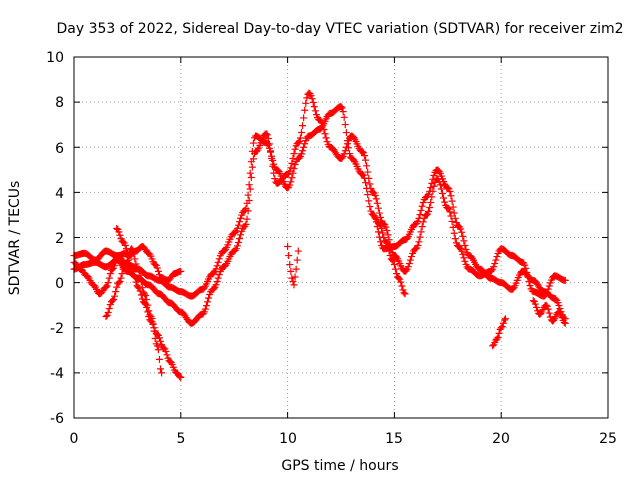 The height and width of the screenshot is (480, 640). What do you see at coordinates (181, 439) in the screenshot?
I see `x-tick-label: 5` at bounding box center [181, 439].